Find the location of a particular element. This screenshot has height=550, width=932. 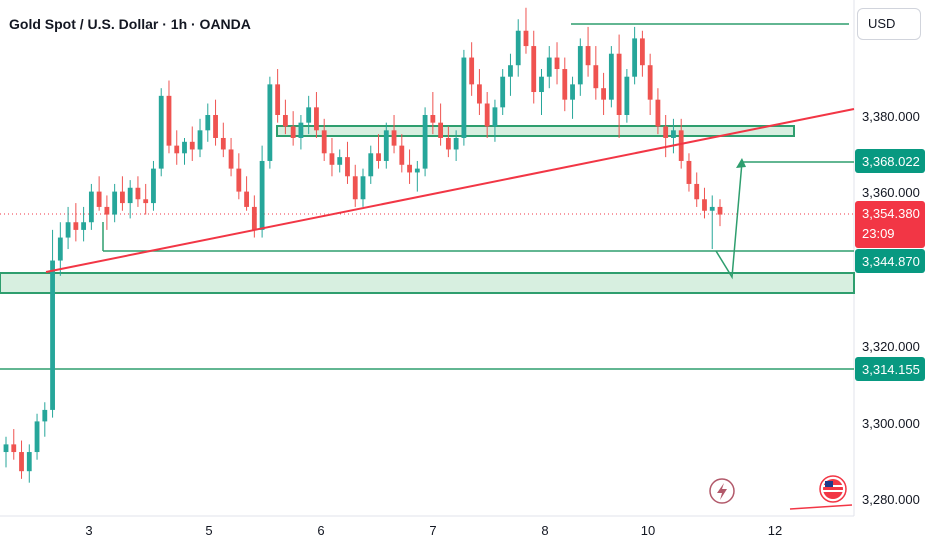

current-price-label: 3,354.380 23:09 is located at coordinates (890, 224).